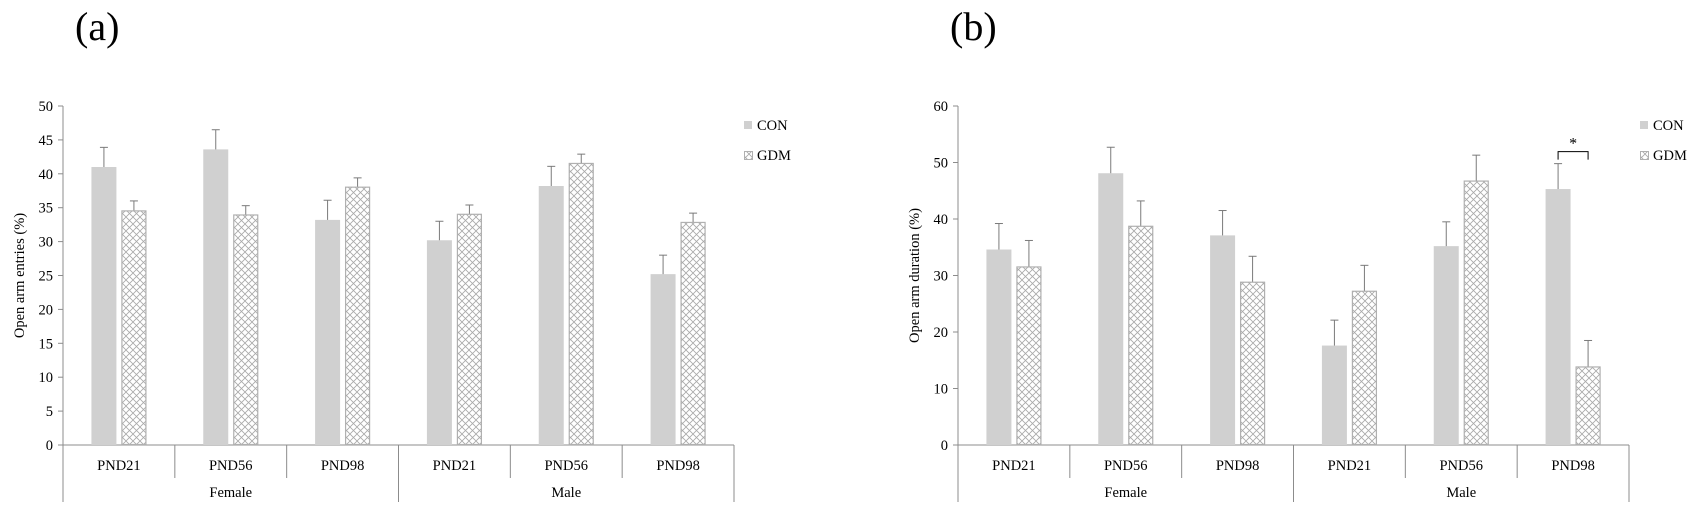 The height and width of the screenshot is (515, 1701). What do you see at coordinates (1573, 144) in the screenshot?
I see `significance-star: *` at bounding box center [1573, 144].